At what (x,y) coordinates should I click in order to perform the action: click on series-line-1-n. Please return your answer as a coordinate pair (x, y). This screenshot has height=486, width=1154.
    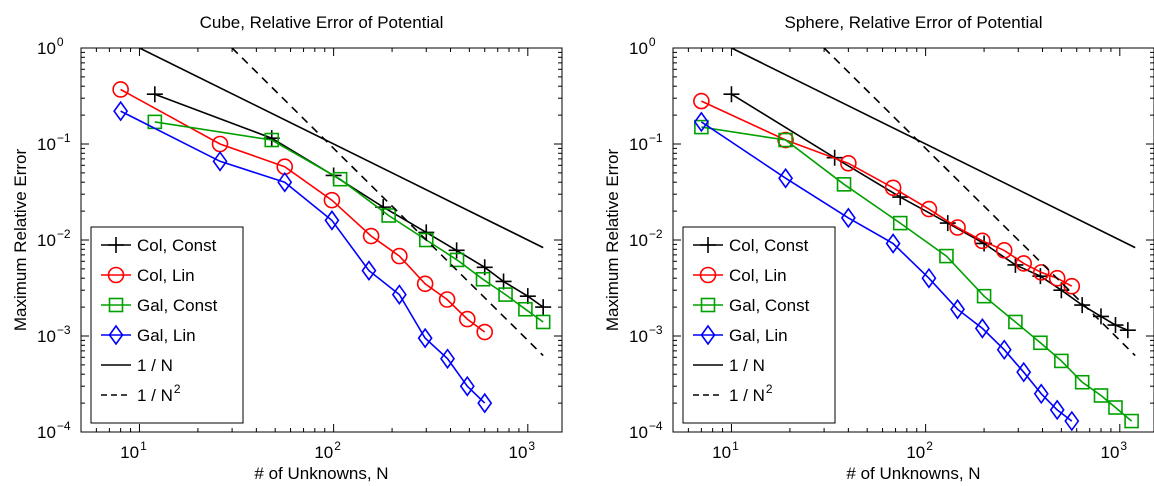
    Looking at the image, I should click on (341, 148).